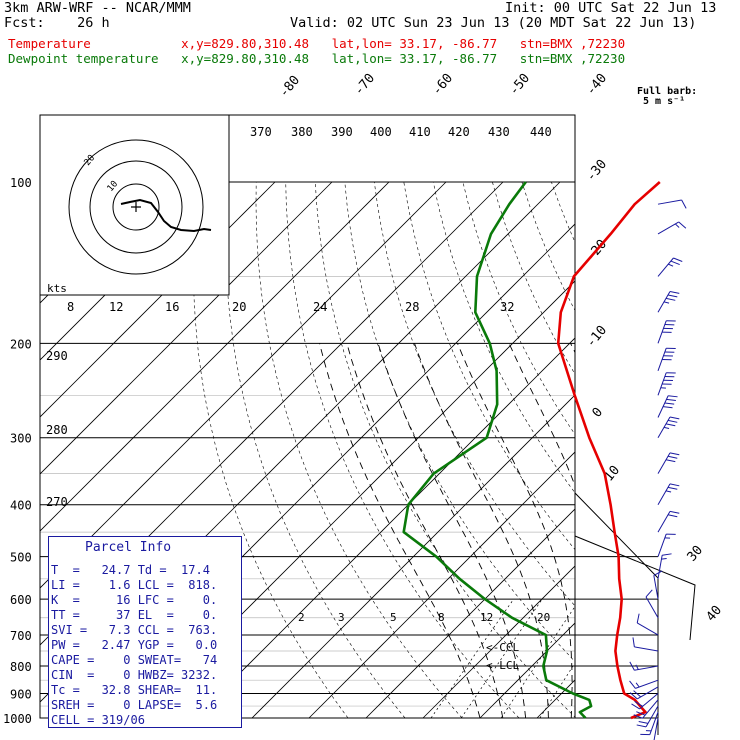 The width and height of the screenshot is (740, 740). I want to click on parcel-row: CAPE = 0 SWEAT= 74, so click(134, 660).